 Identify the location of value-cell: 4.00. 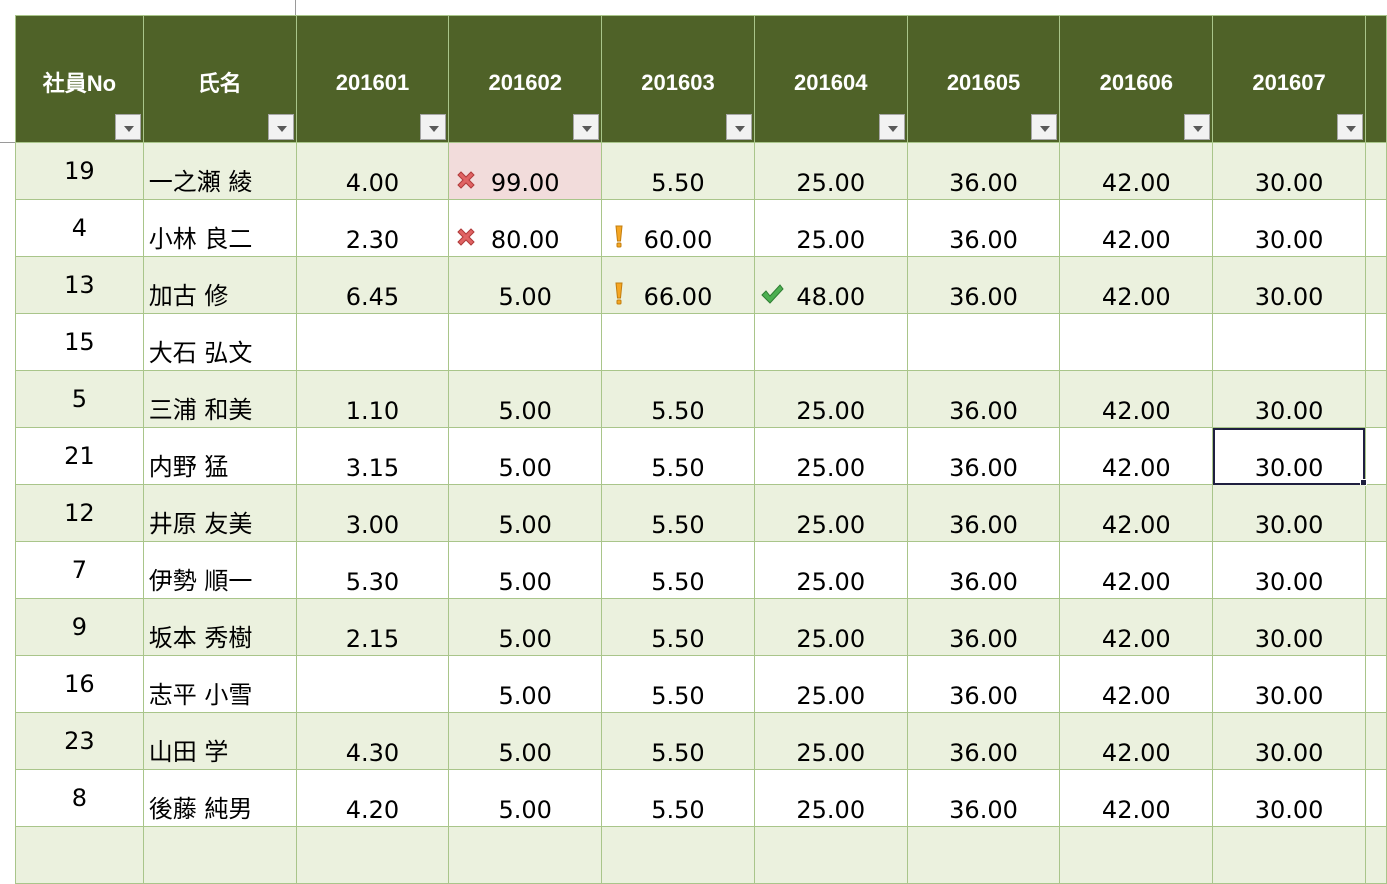
(372, 171).